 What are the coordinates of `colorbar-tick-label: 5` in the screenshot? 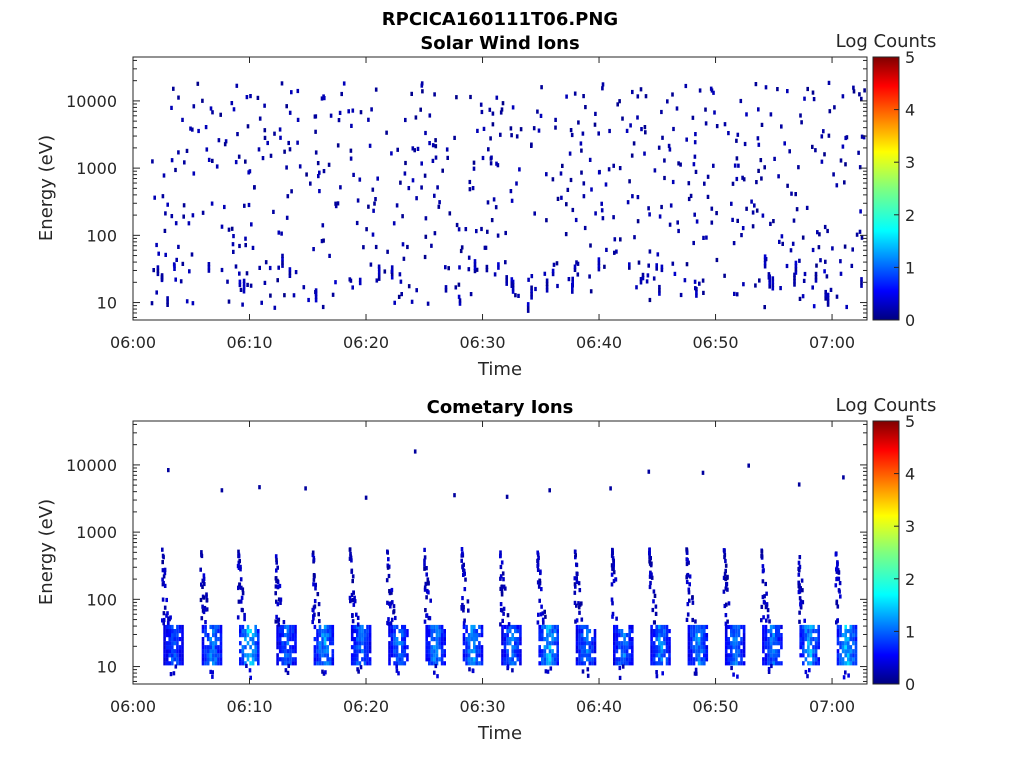 It's located at (910, 57).